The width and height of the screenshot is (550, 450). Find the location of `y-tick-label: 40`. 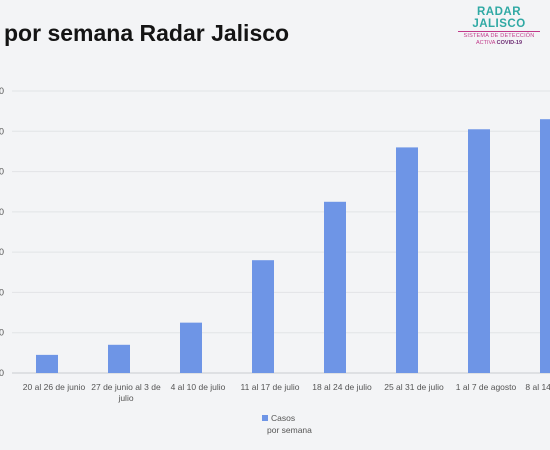

y-tick-label: 40 is located at coordinates (2, 212).